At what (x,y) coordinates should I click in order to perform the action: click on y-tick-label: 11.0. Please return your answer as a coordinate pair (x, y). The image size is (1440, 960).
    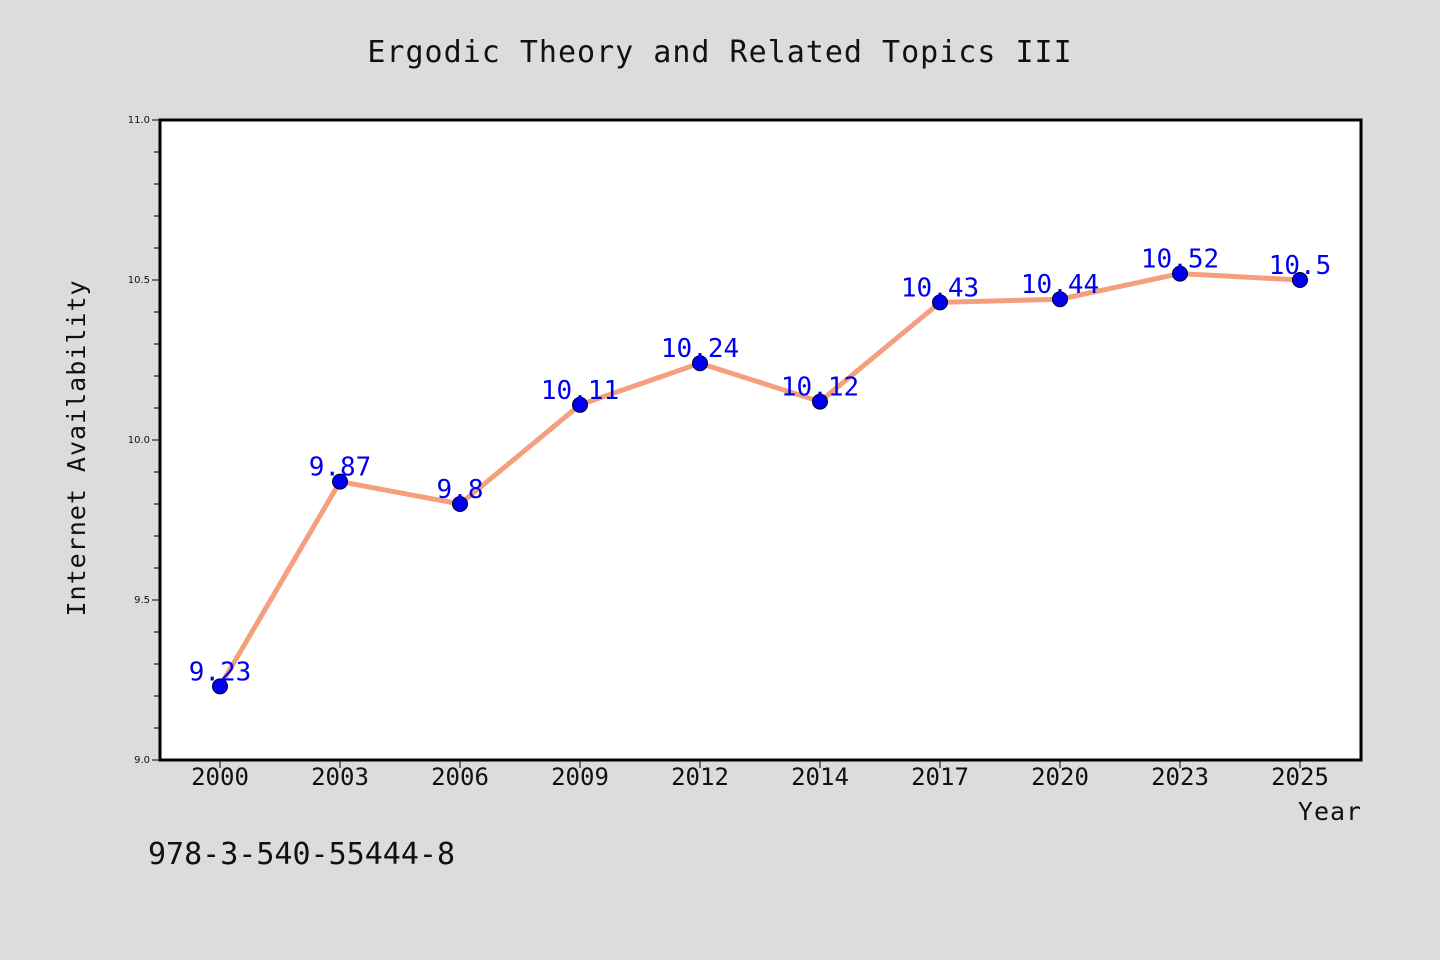
    Looking at the image, I should click on (139, 120).